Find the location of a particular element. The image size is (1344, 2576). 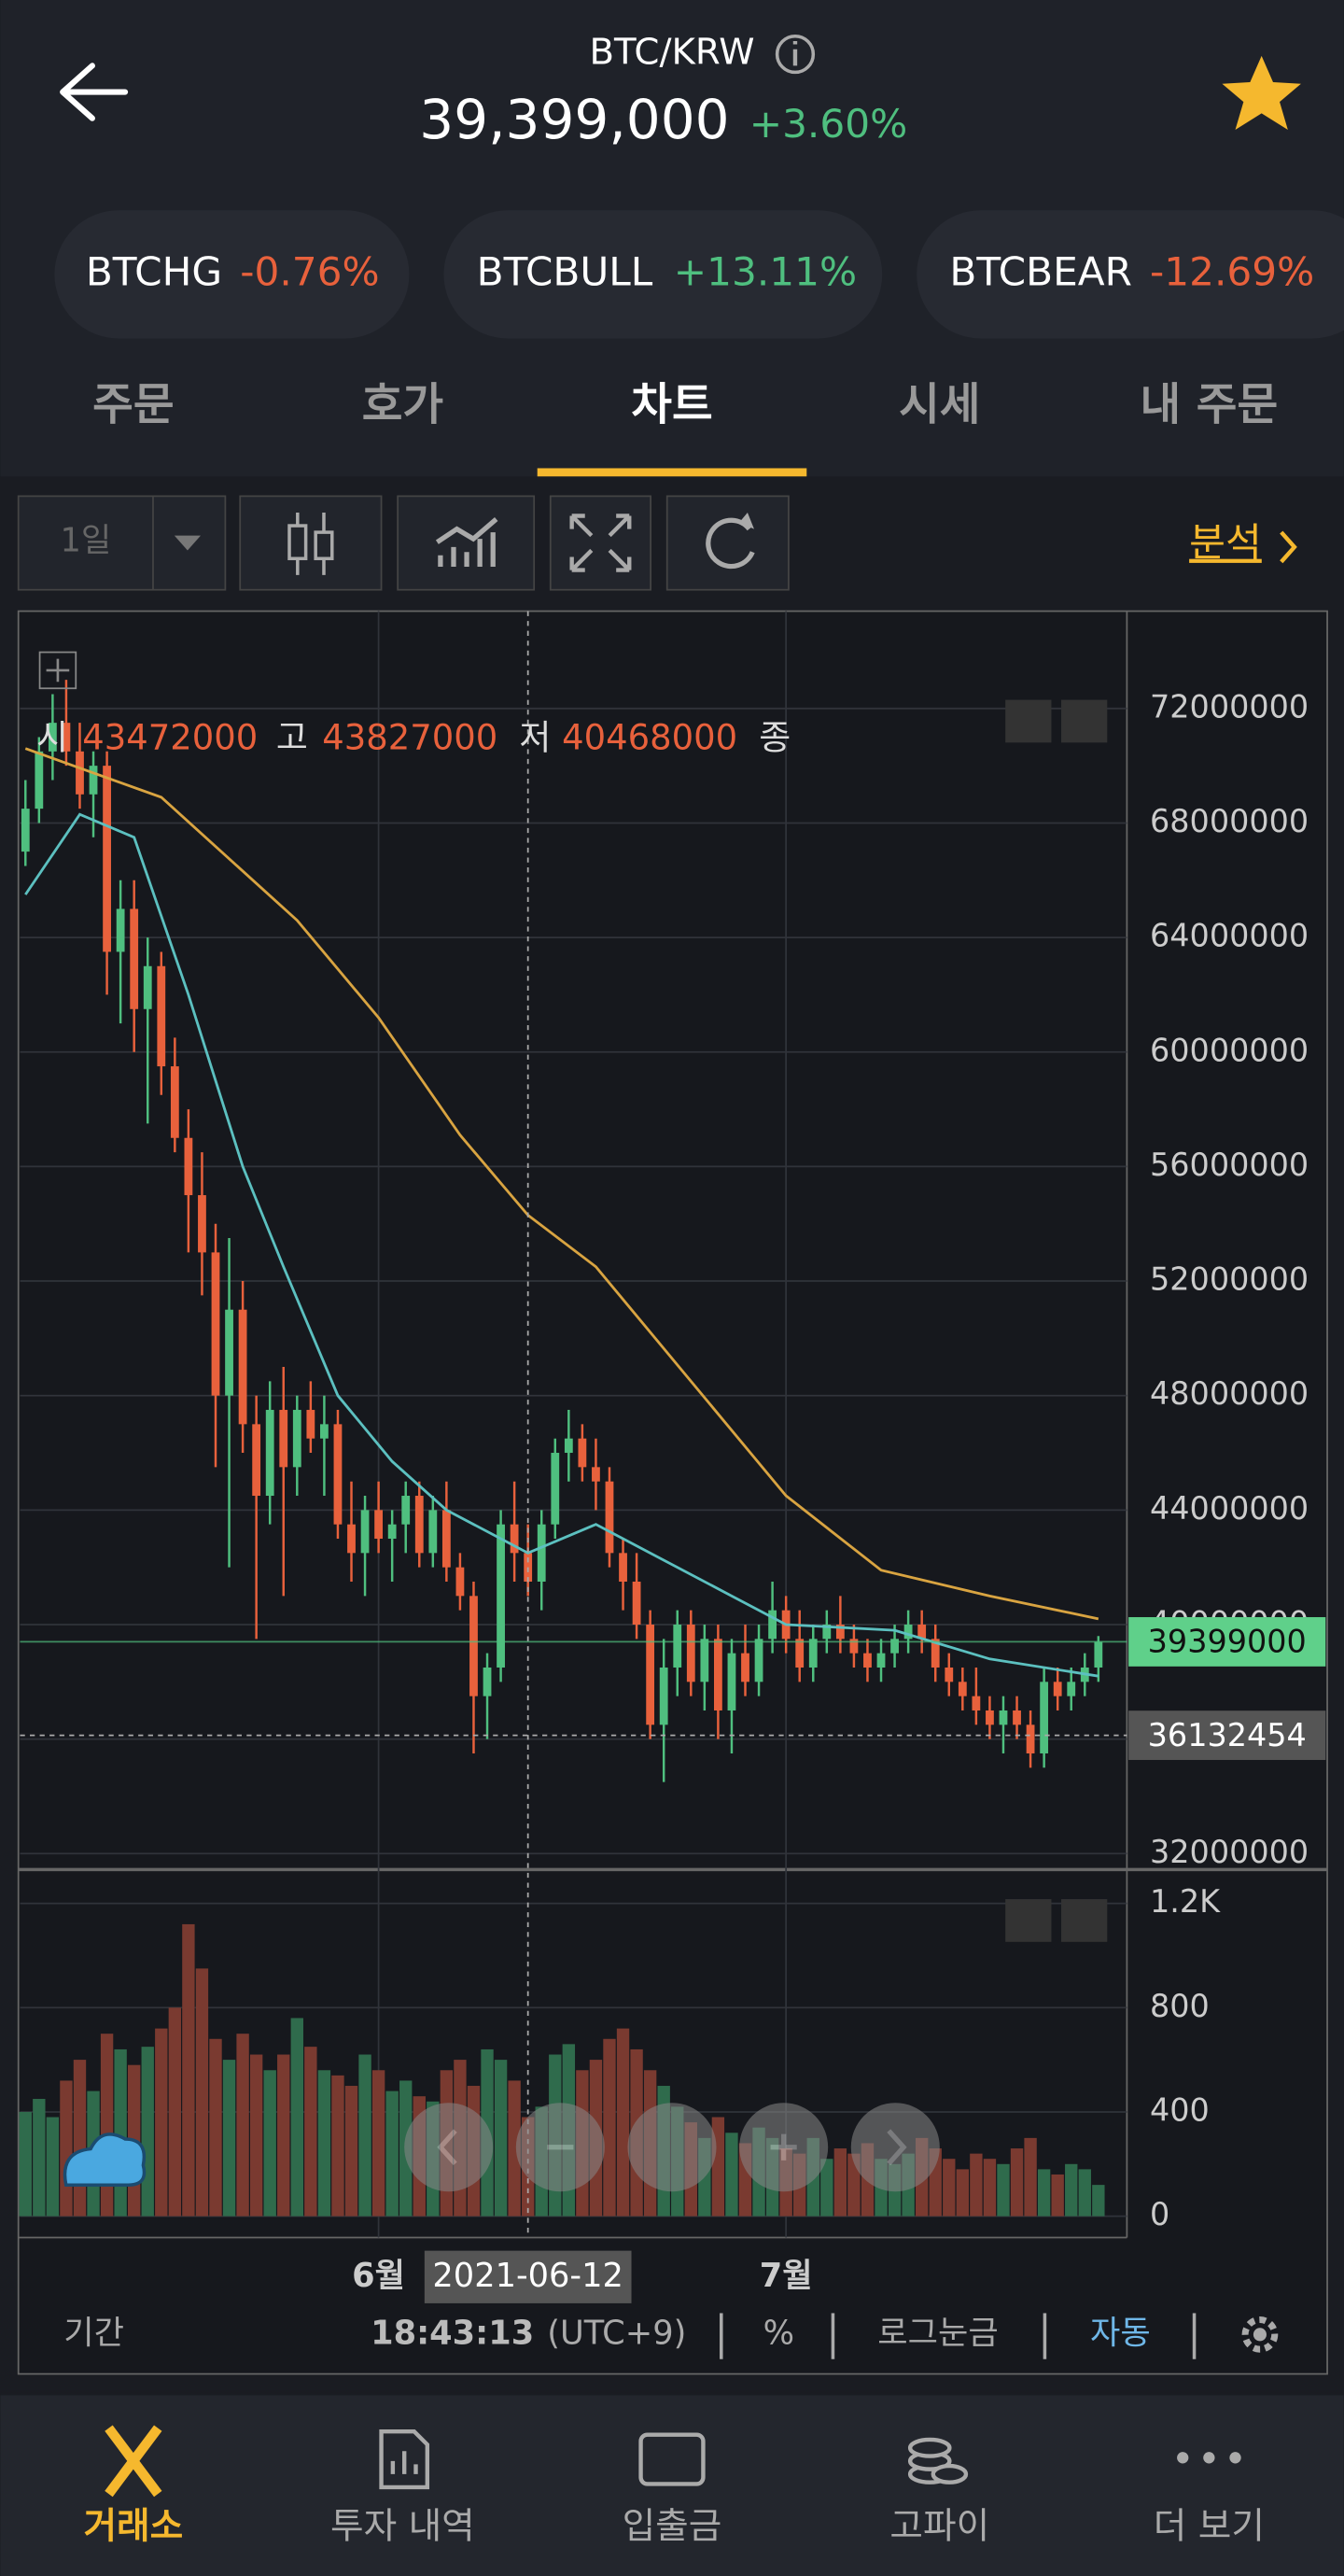

logo-cloud is located at coordinates (105, 2160).